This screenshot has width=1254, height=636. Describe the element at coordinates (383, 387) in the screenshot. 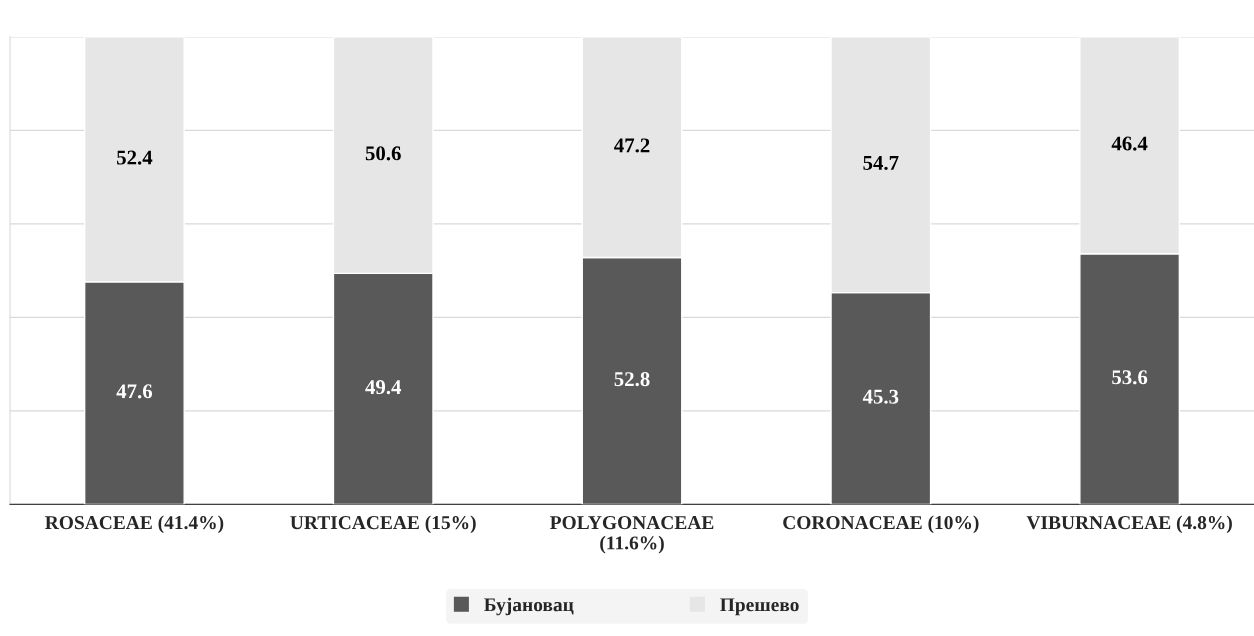

I see `data-label: 49.4` at that location.